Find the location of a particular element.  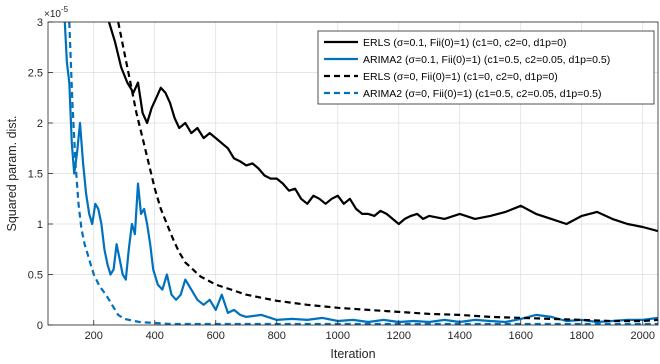

x-axis-label: Iteration is located at coordinates (352, 354).